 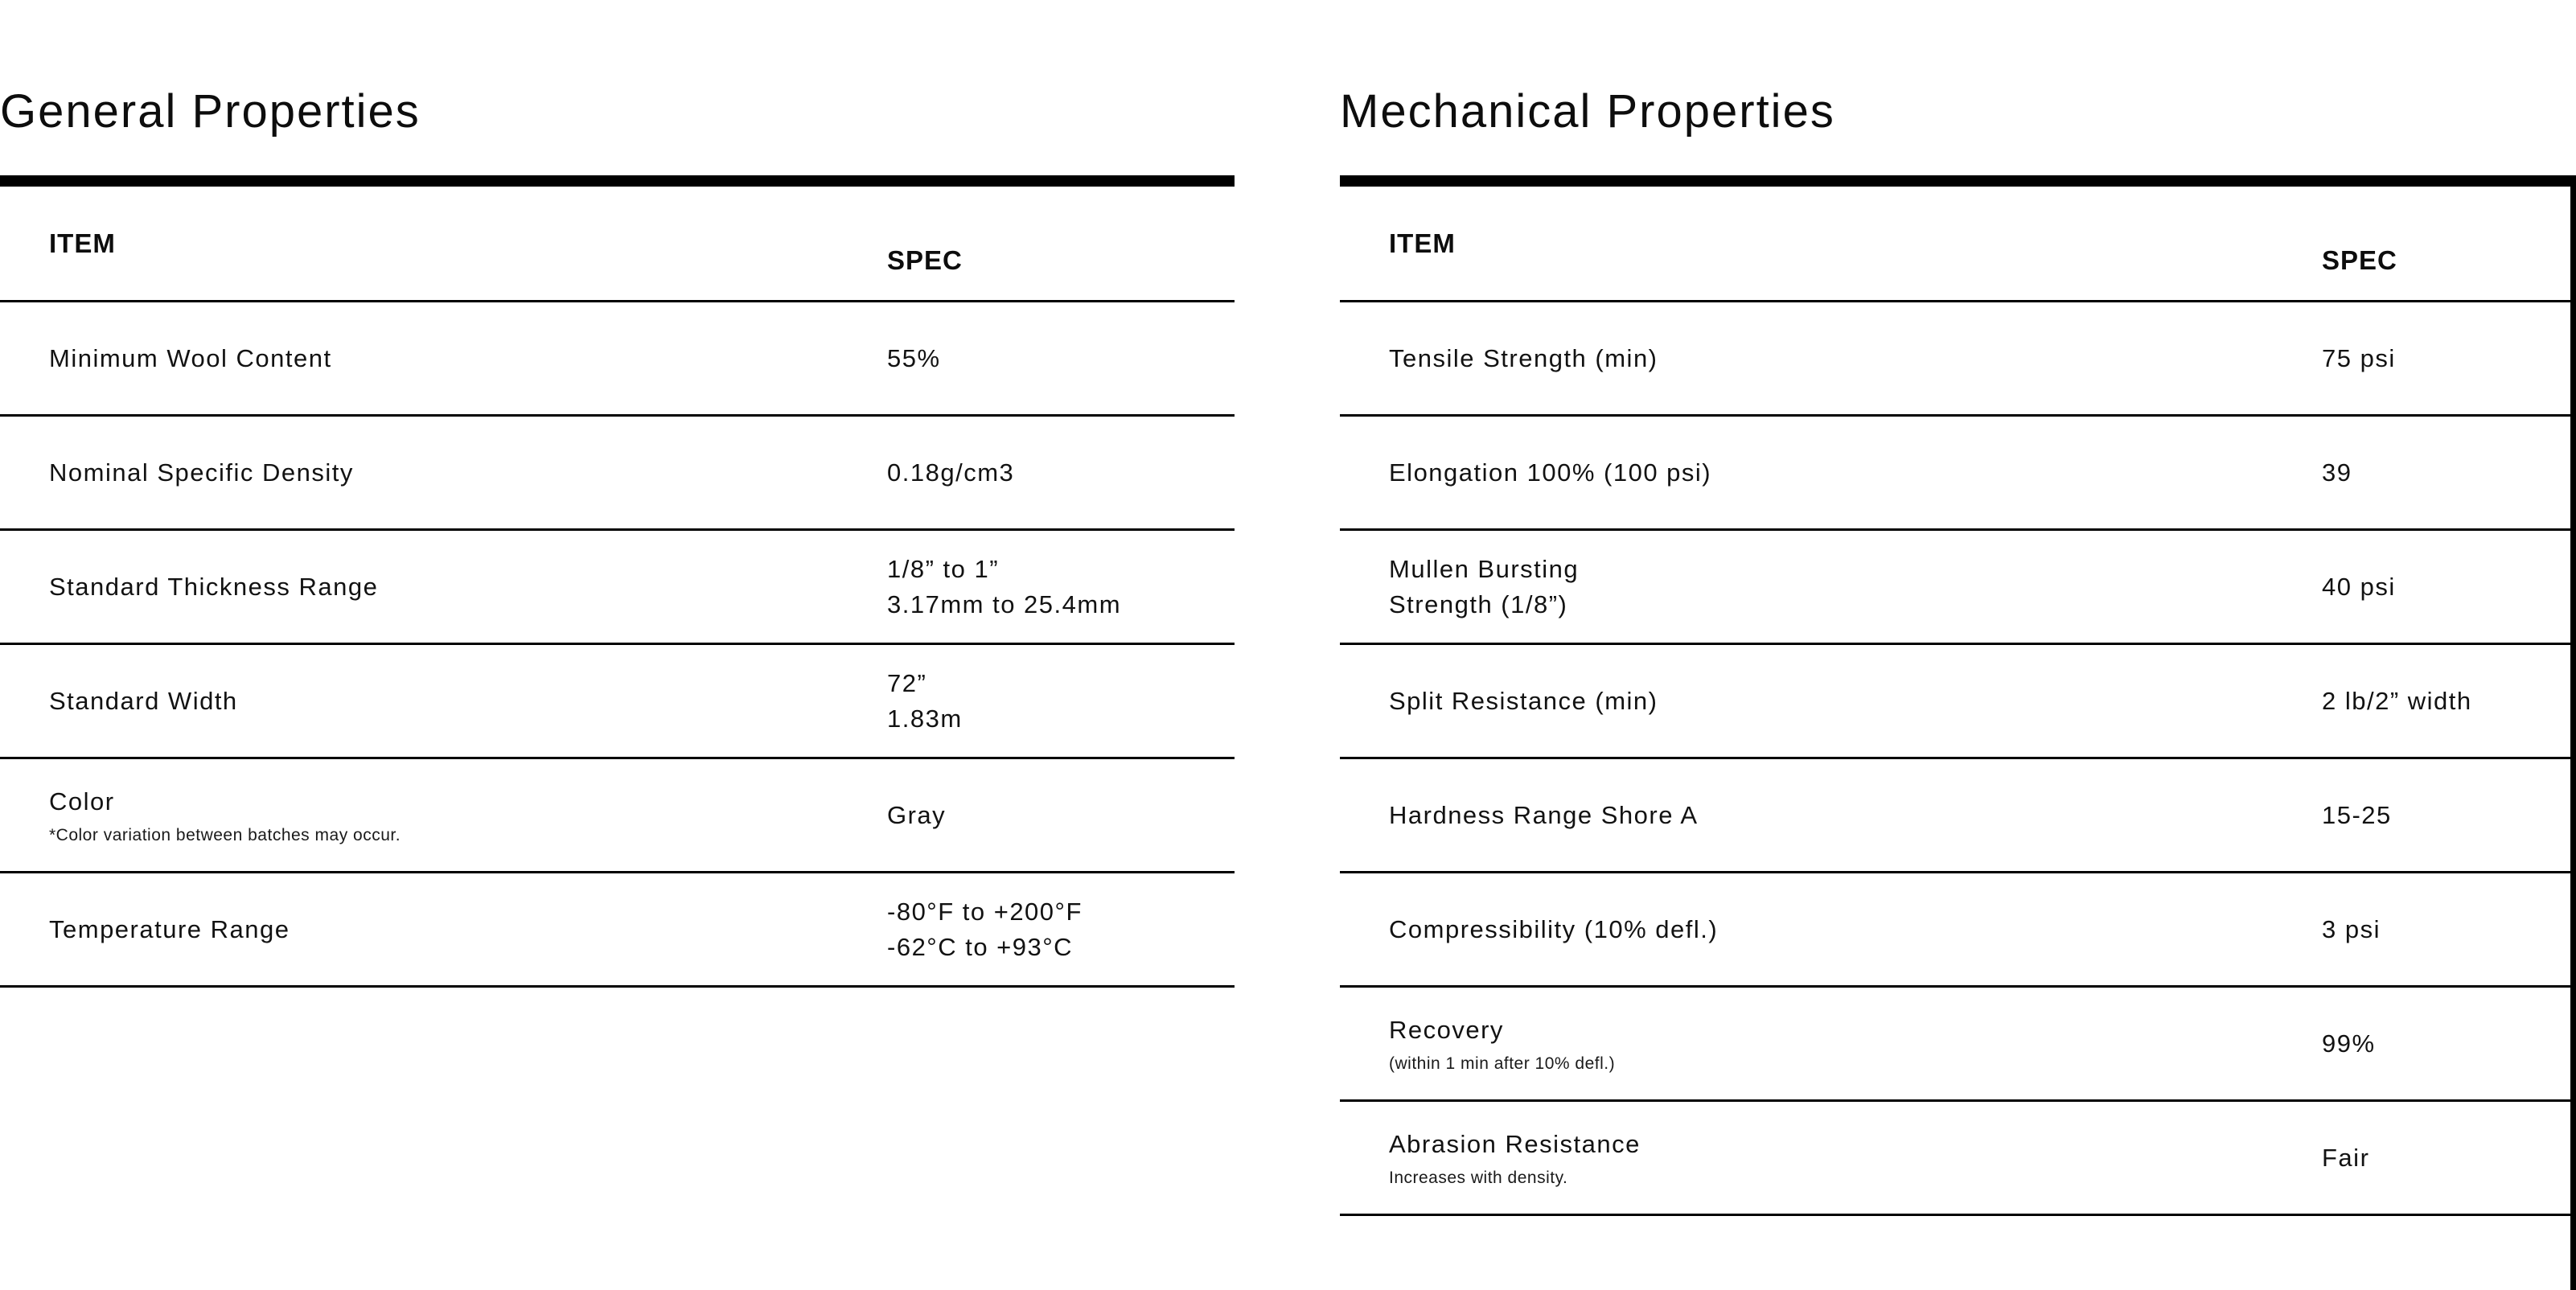 I want to click on spec-cell: 2 lb/2” width, so click(x=2449, y=701).